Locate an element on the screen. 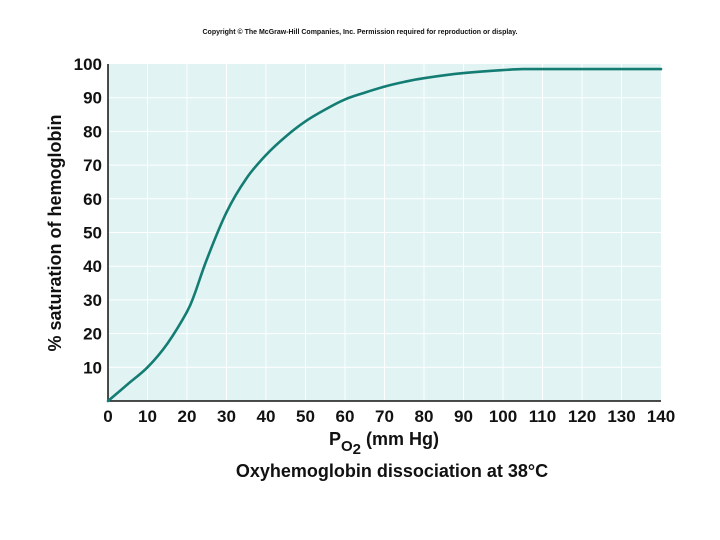  y-tick-label: 100 is located at coordinates (88, 64).